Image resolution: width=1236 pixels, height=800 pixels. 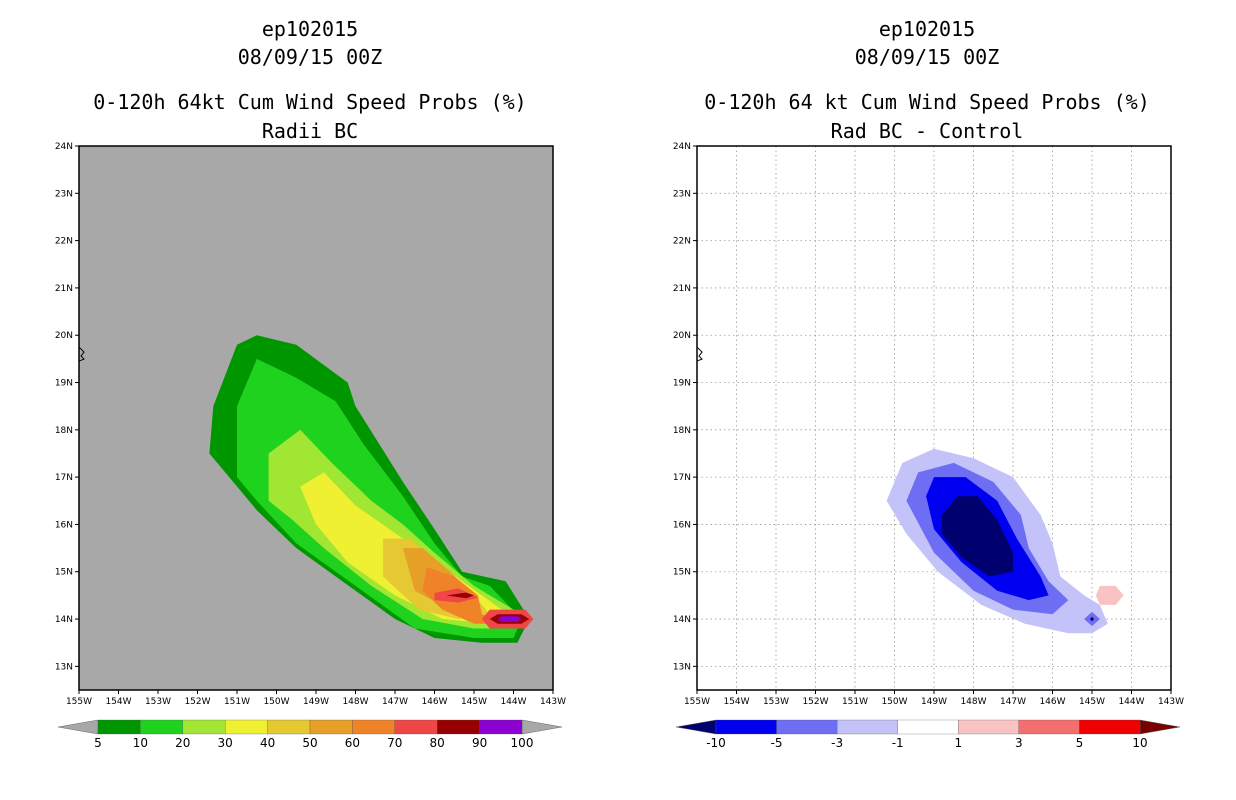 I want to click on left-storm-id: ep102015, so click(x=310, y=29).